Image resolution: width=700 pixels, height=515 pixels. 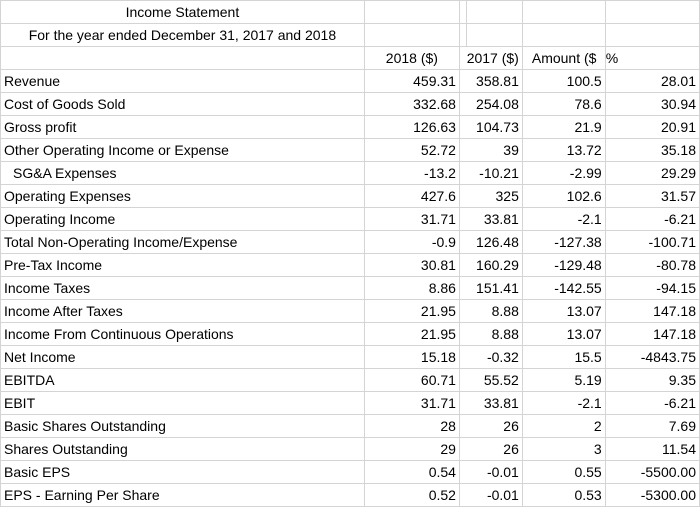 I want to click on cell-2018: 0.52, so click(x=411, y=495).